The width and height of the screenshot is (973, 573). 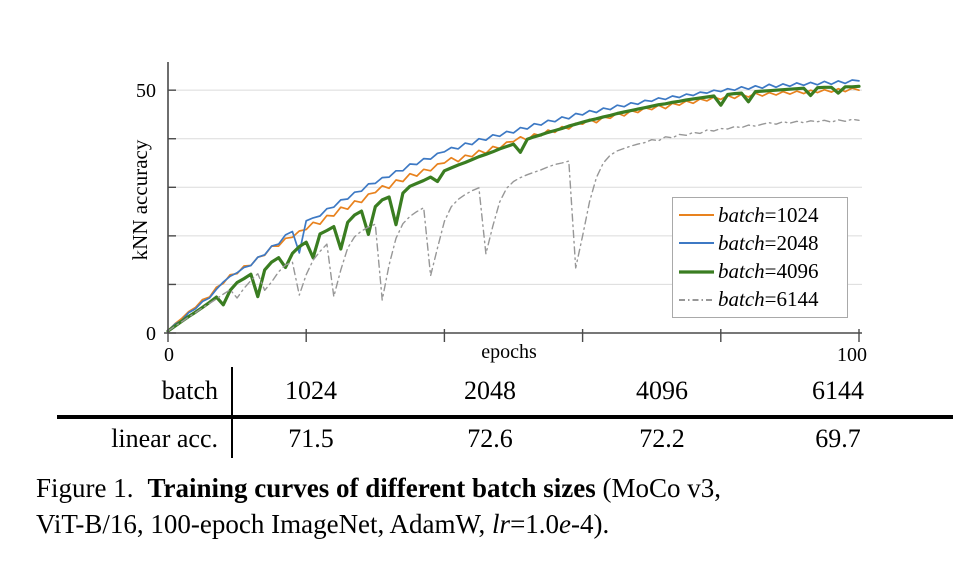 I want to click on legend-line-sample-blue, so click(x=696, y=243).